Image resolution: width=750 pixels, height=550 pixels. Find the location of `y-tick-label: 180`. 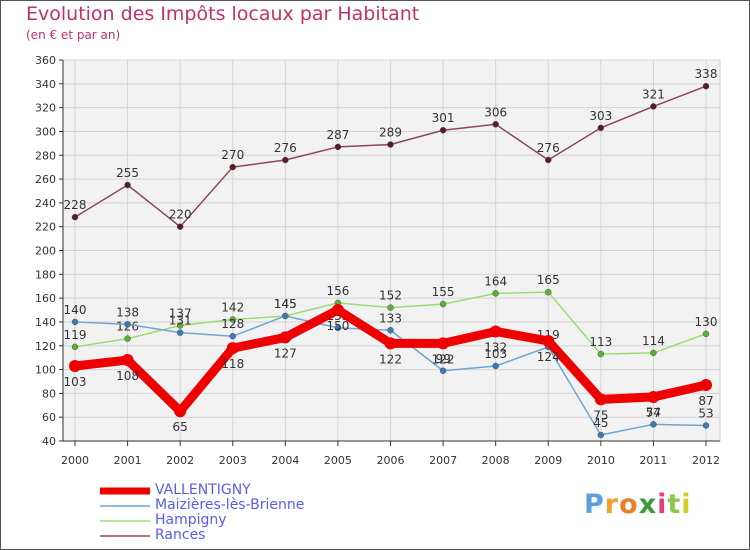

y-tick-label: 180 is located at coordinates (45, 274).